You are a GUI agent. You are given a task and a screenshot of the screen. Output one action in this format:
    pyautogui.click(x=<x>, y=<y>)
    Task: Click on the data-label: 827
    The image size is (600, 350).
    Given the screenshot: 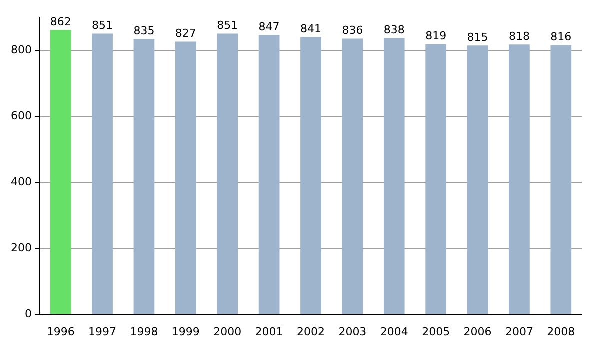 What is the action you would take?
    pyautogui.click(x=185, y=33)
    